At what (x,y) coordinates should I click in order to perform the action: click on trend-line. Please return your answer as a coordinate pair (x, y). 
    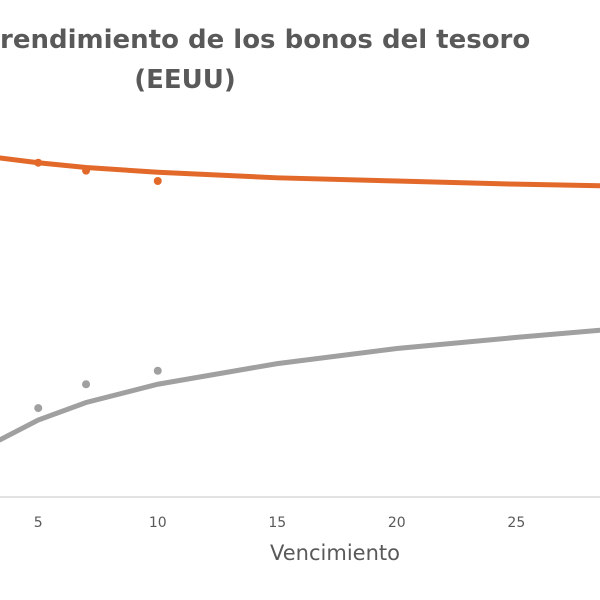
    Looking at the image, I should click on (300, 172).